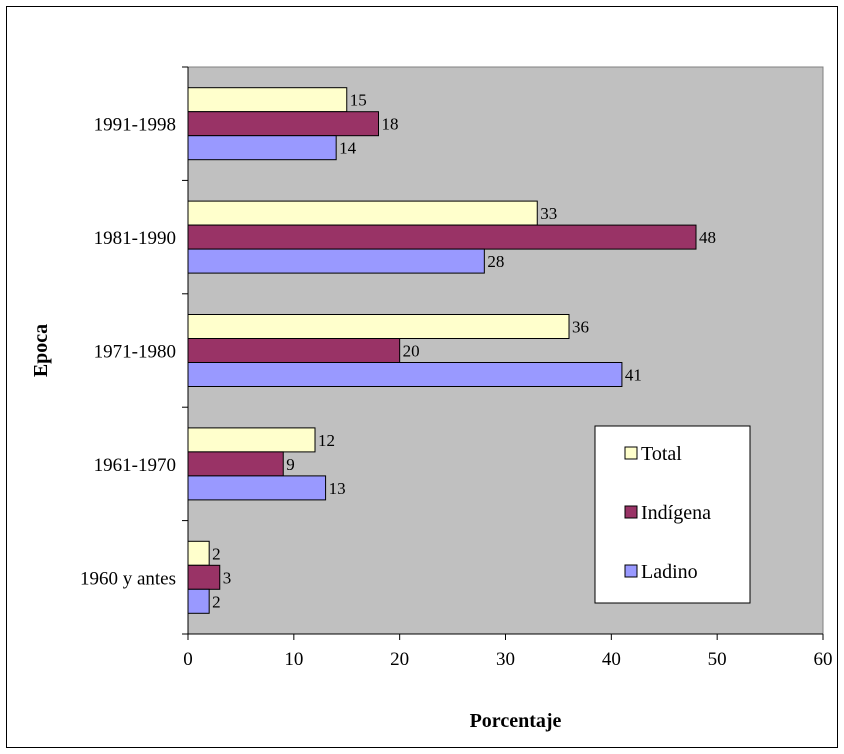 The width and height of the screenshot is (844, 754). I want to click on x-axis-title: Porcentaje, so click(516, 721).